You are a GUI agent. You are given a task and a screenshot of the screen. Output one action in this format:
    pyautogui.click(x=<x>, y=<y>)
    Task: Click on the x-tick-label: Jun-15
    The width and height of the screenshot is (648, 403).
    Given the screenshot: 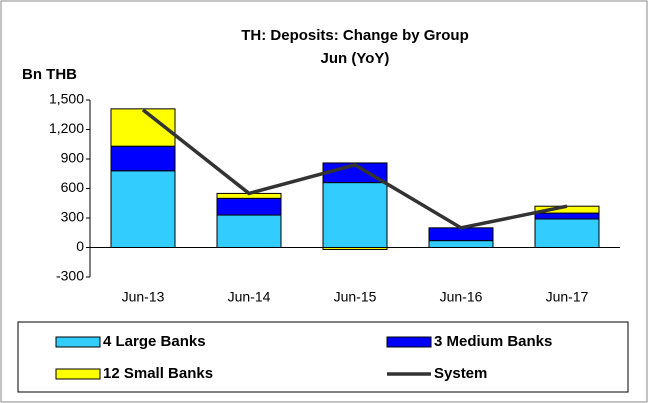 What is the action you would take?
    pyautogui.click(x=355, y=297)
    